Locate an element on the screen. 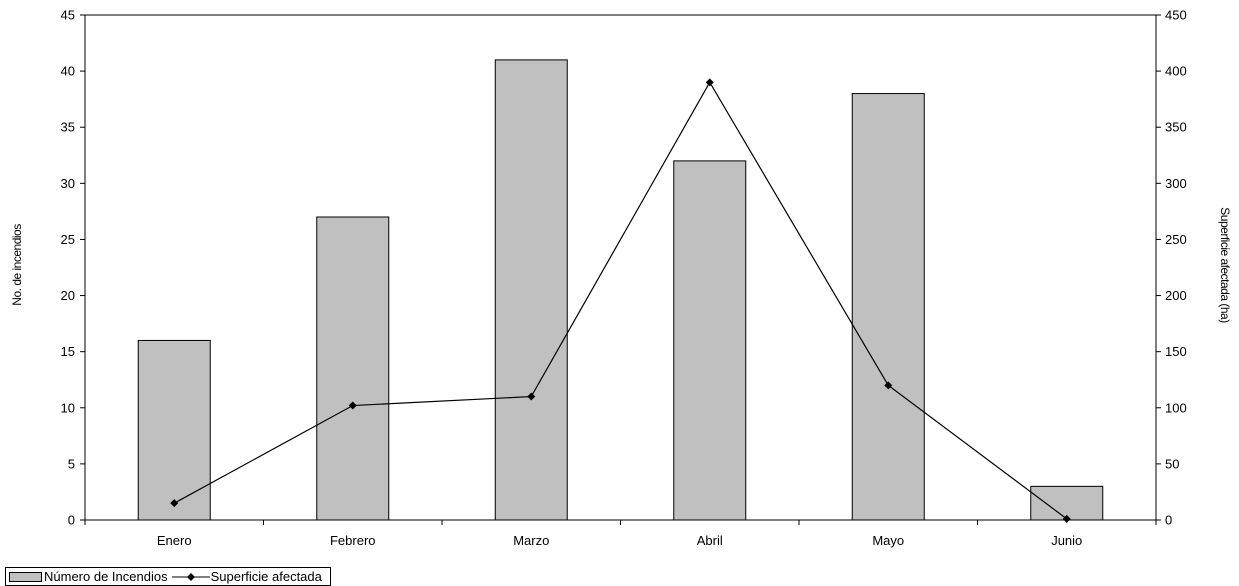 The image size is (1239, 586). y-right-tick-label: 150 is located at coordinates (1176, 351).